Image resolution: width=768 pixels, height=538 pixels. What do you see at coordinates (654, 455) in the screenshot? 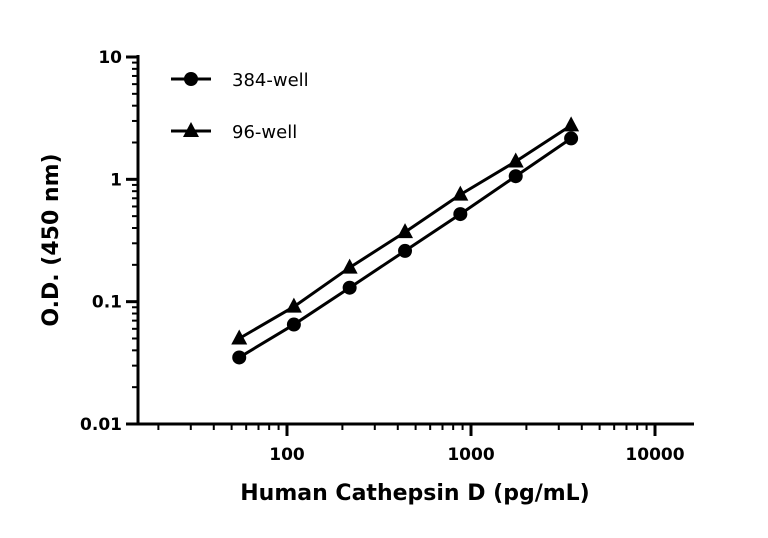
I see `x-tick-label: 10000` at bounding box center [654, 455].